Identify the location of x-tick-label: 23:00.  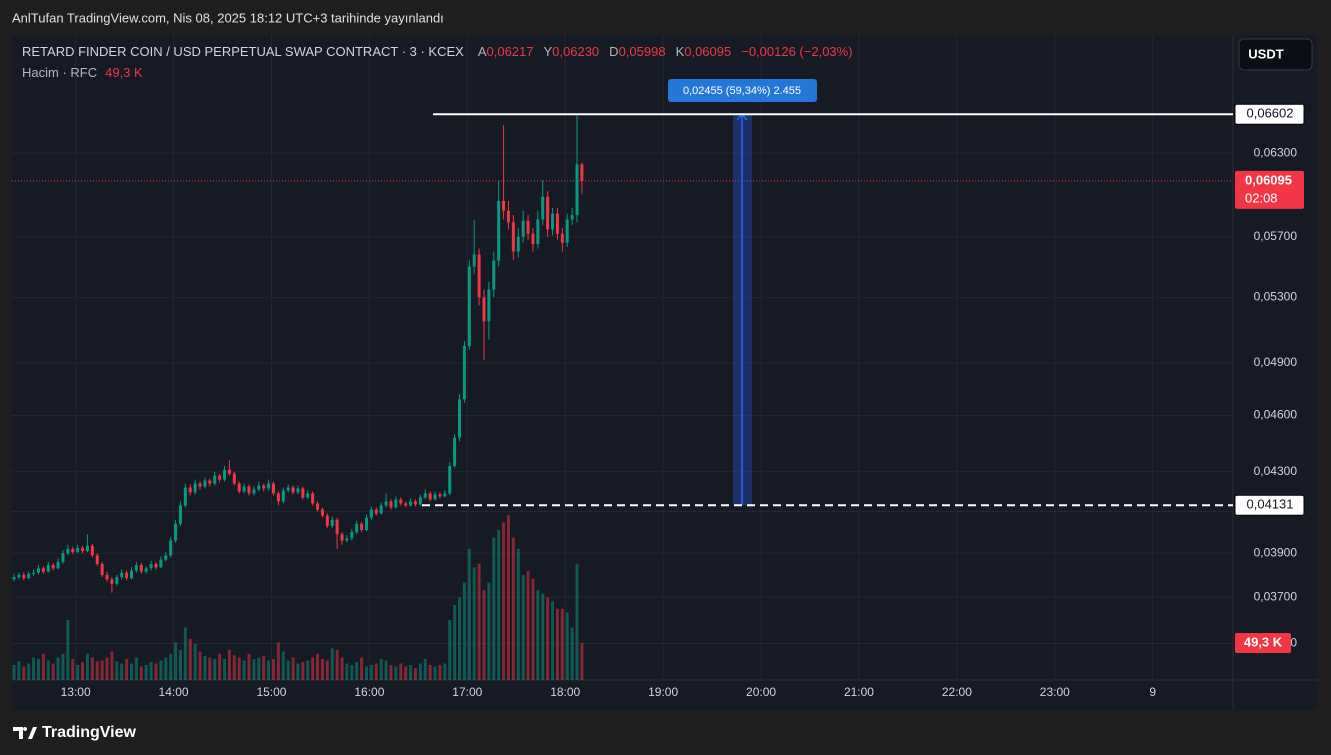
(1055, 692).